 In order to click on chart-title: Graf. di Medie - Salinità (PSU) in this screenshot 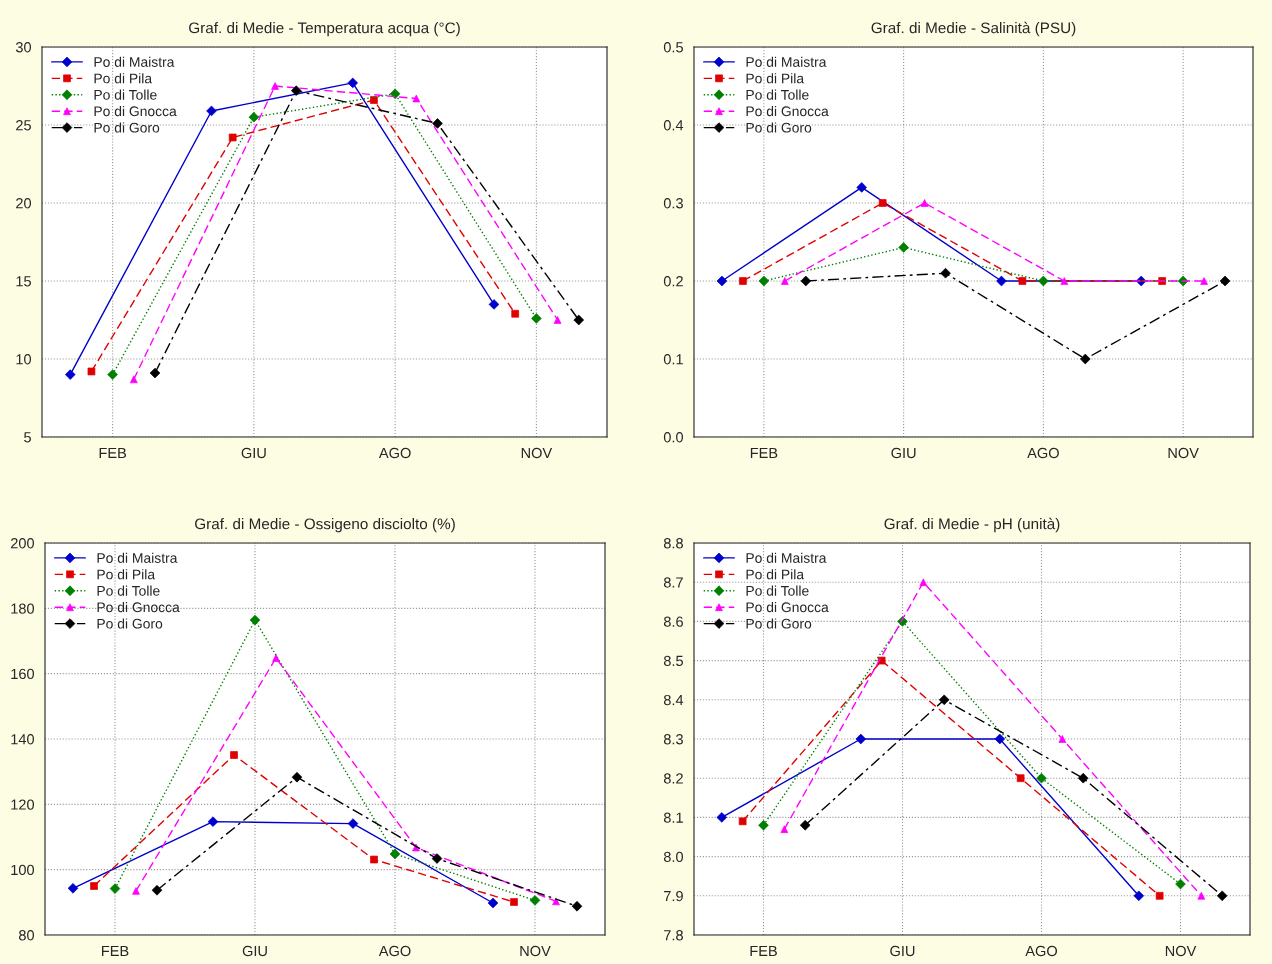, I will do `click(973, 29)`.